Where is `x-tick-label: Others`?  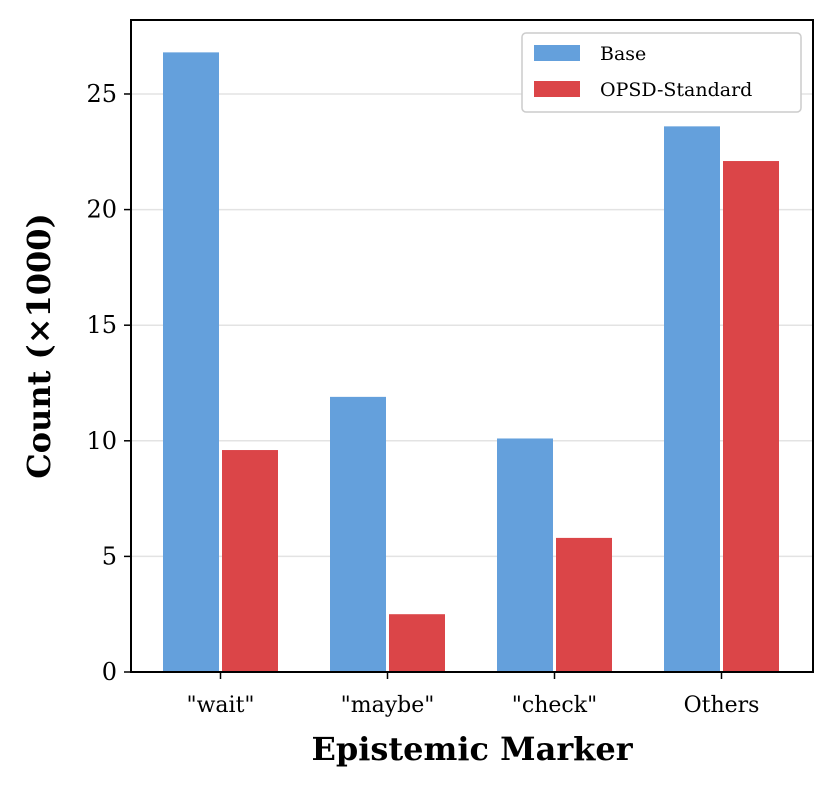
x-tick-label: Others is located at coordinates (722, 705).